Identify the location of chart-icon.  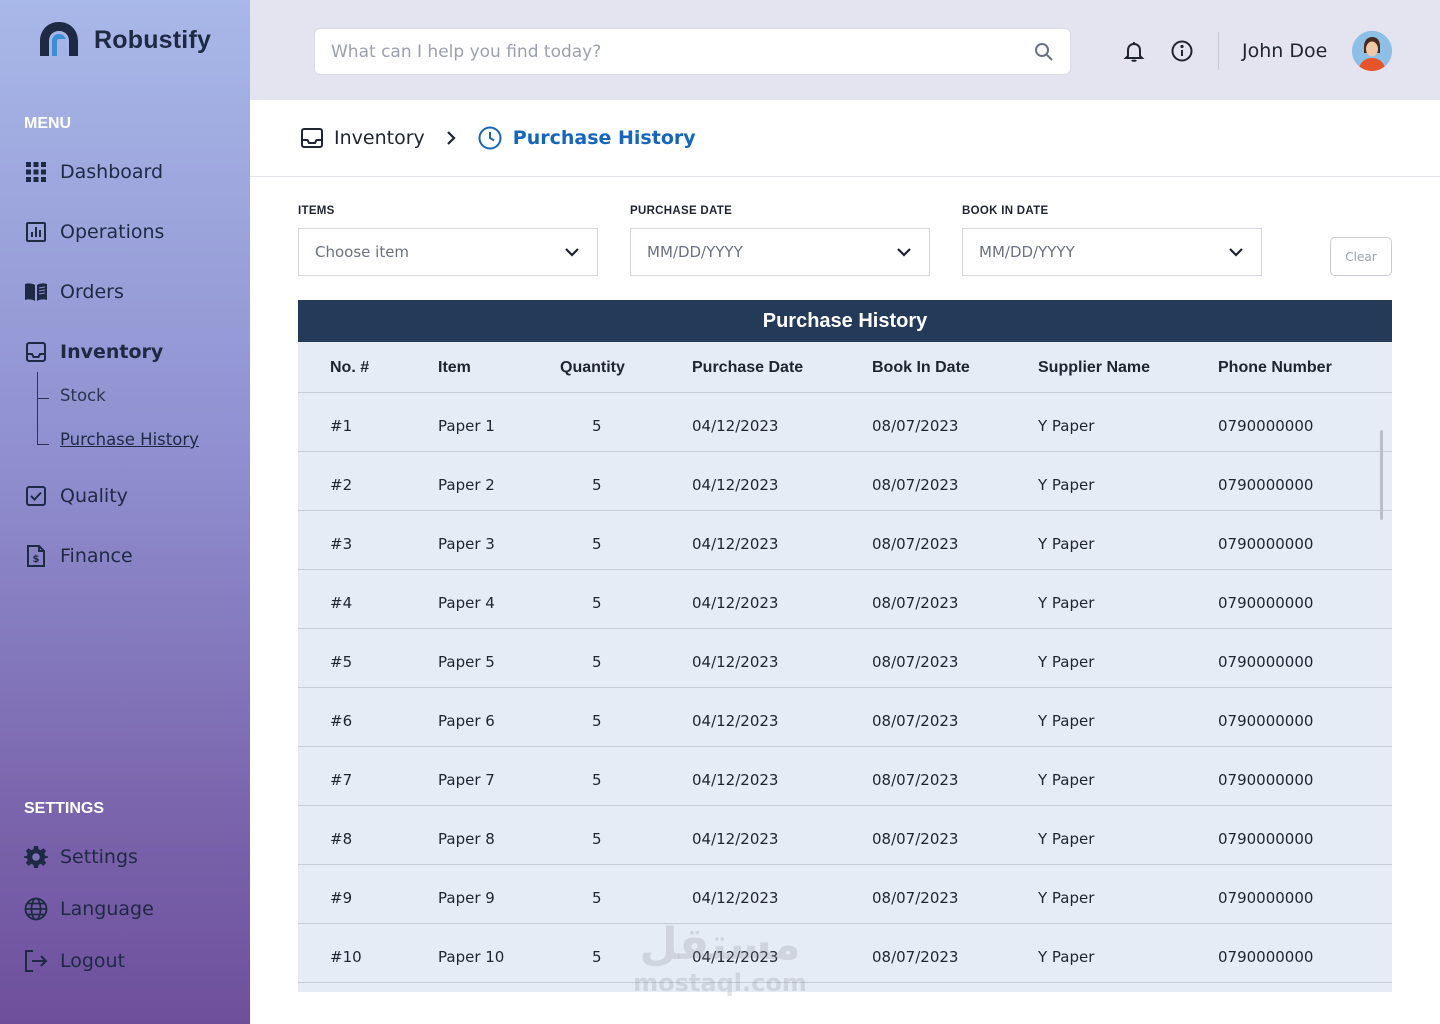
(36, 232).